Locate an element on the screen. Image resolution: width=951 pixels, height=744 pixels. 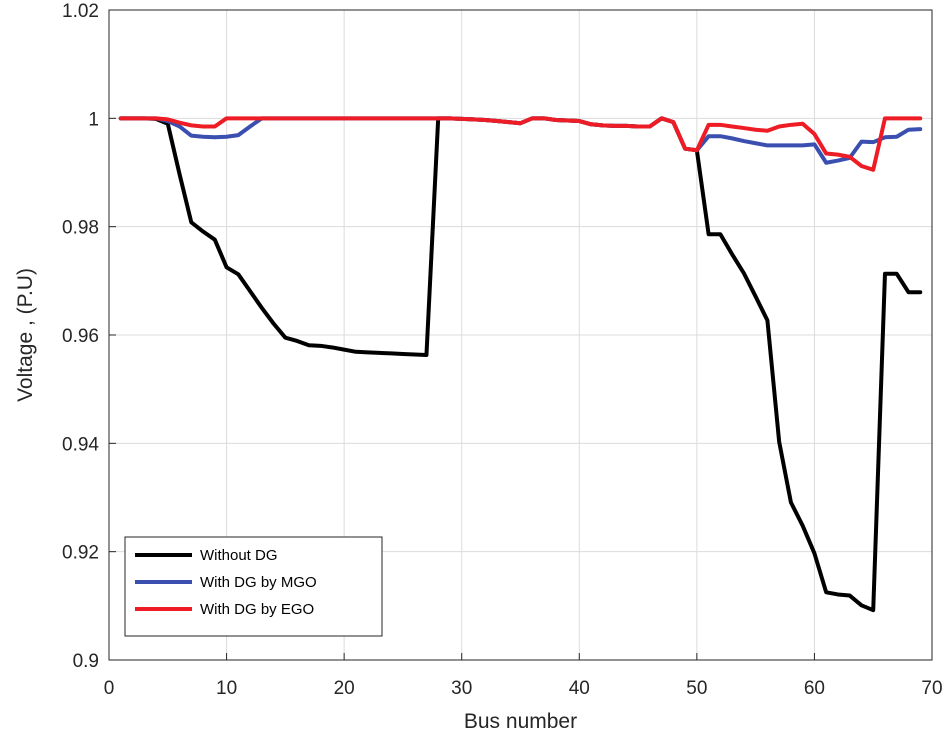
legend: Without DG With DG by MGO With DG by EGO is located at coordinates (253, 586).